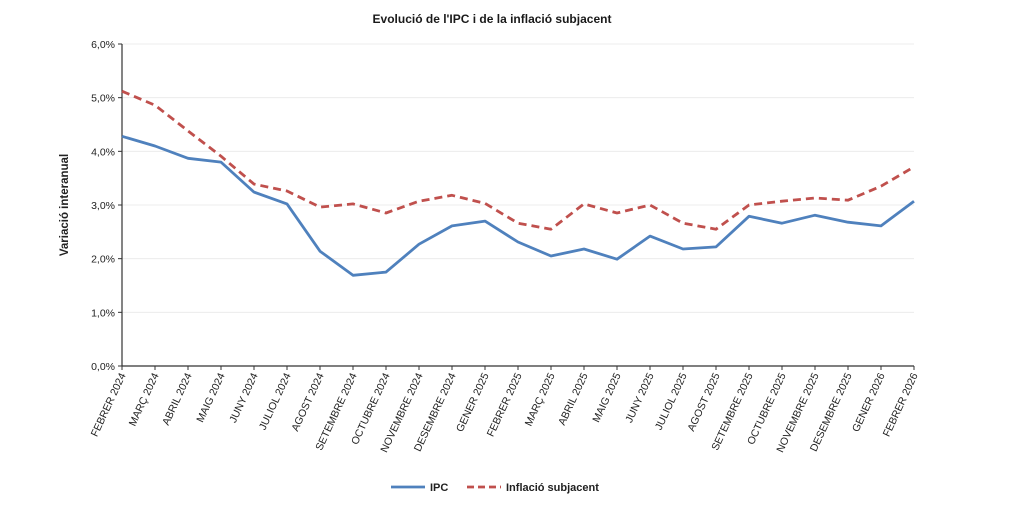 This screenshot has width=1024, height=512. What do you see at coordinates (65, 205) in the screenshot?
I see `y-axis-label: Variació interanual` at bounding box center [65, 205].